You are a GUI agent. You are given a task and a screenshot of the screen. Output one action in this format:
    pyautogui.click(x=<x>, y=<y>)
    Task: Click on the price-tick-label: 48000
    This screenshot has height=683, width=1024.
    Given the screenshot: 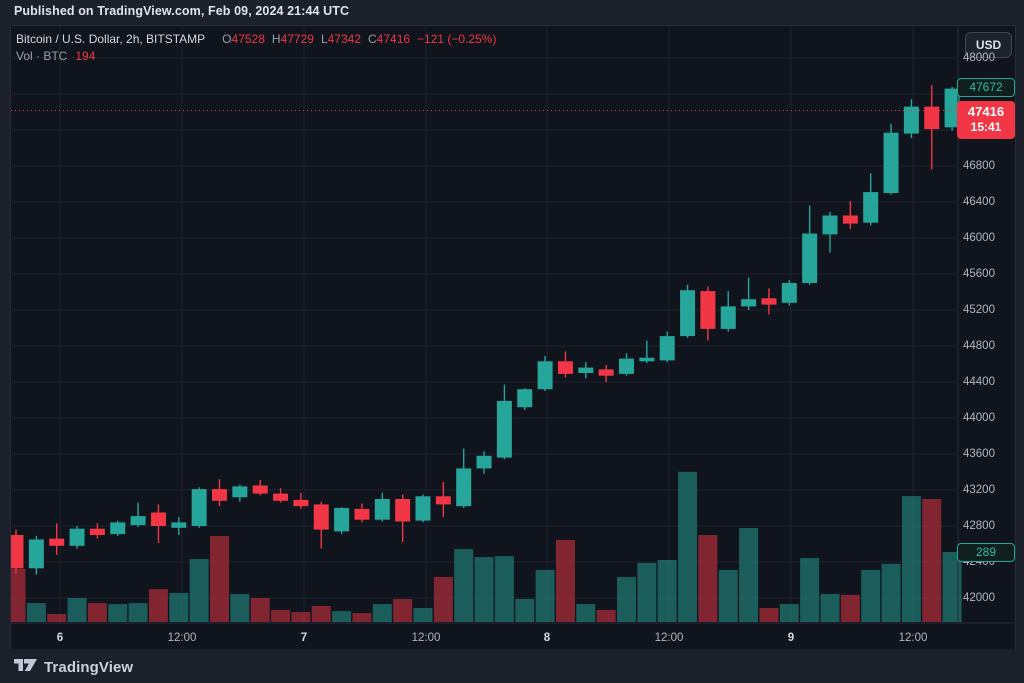 What is the action you would take?
    pyautogui.click(x=979, y=58)
    